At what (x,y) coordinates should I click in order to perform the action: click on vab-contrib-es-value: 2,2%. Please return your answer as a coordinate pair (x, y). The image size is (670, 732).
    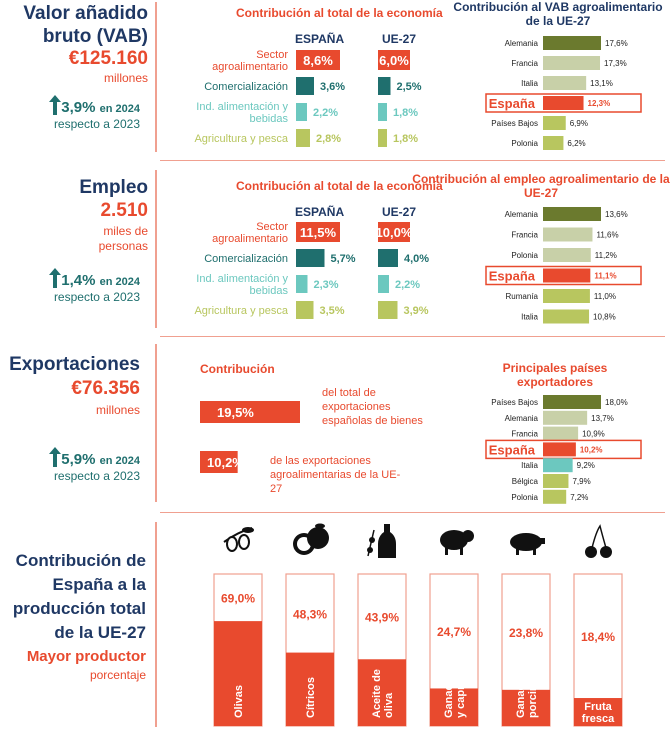
    Looking at the image, I should click on (325, 113).